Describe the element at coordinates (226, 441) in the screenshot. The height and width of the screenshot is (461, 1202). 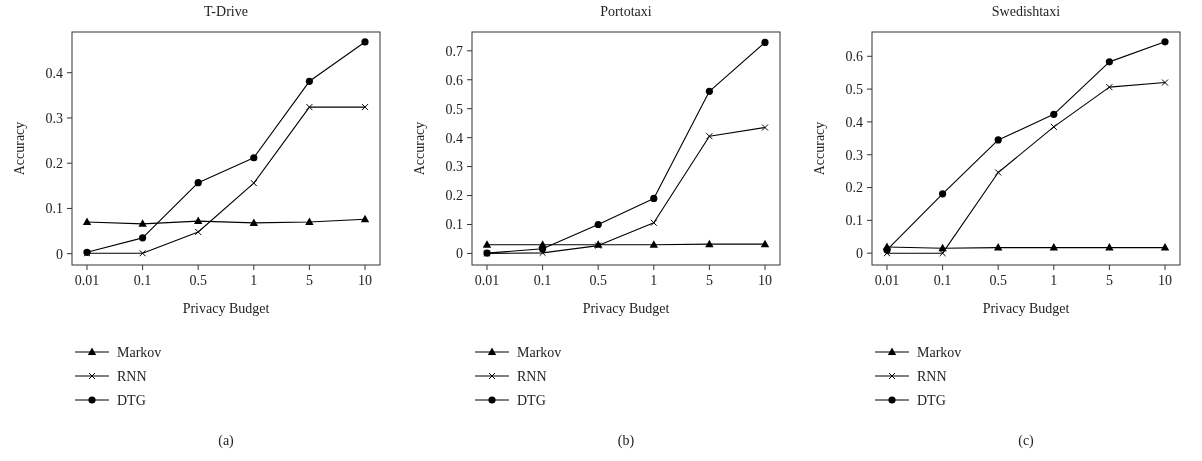
I see `text: (a)` at that location.